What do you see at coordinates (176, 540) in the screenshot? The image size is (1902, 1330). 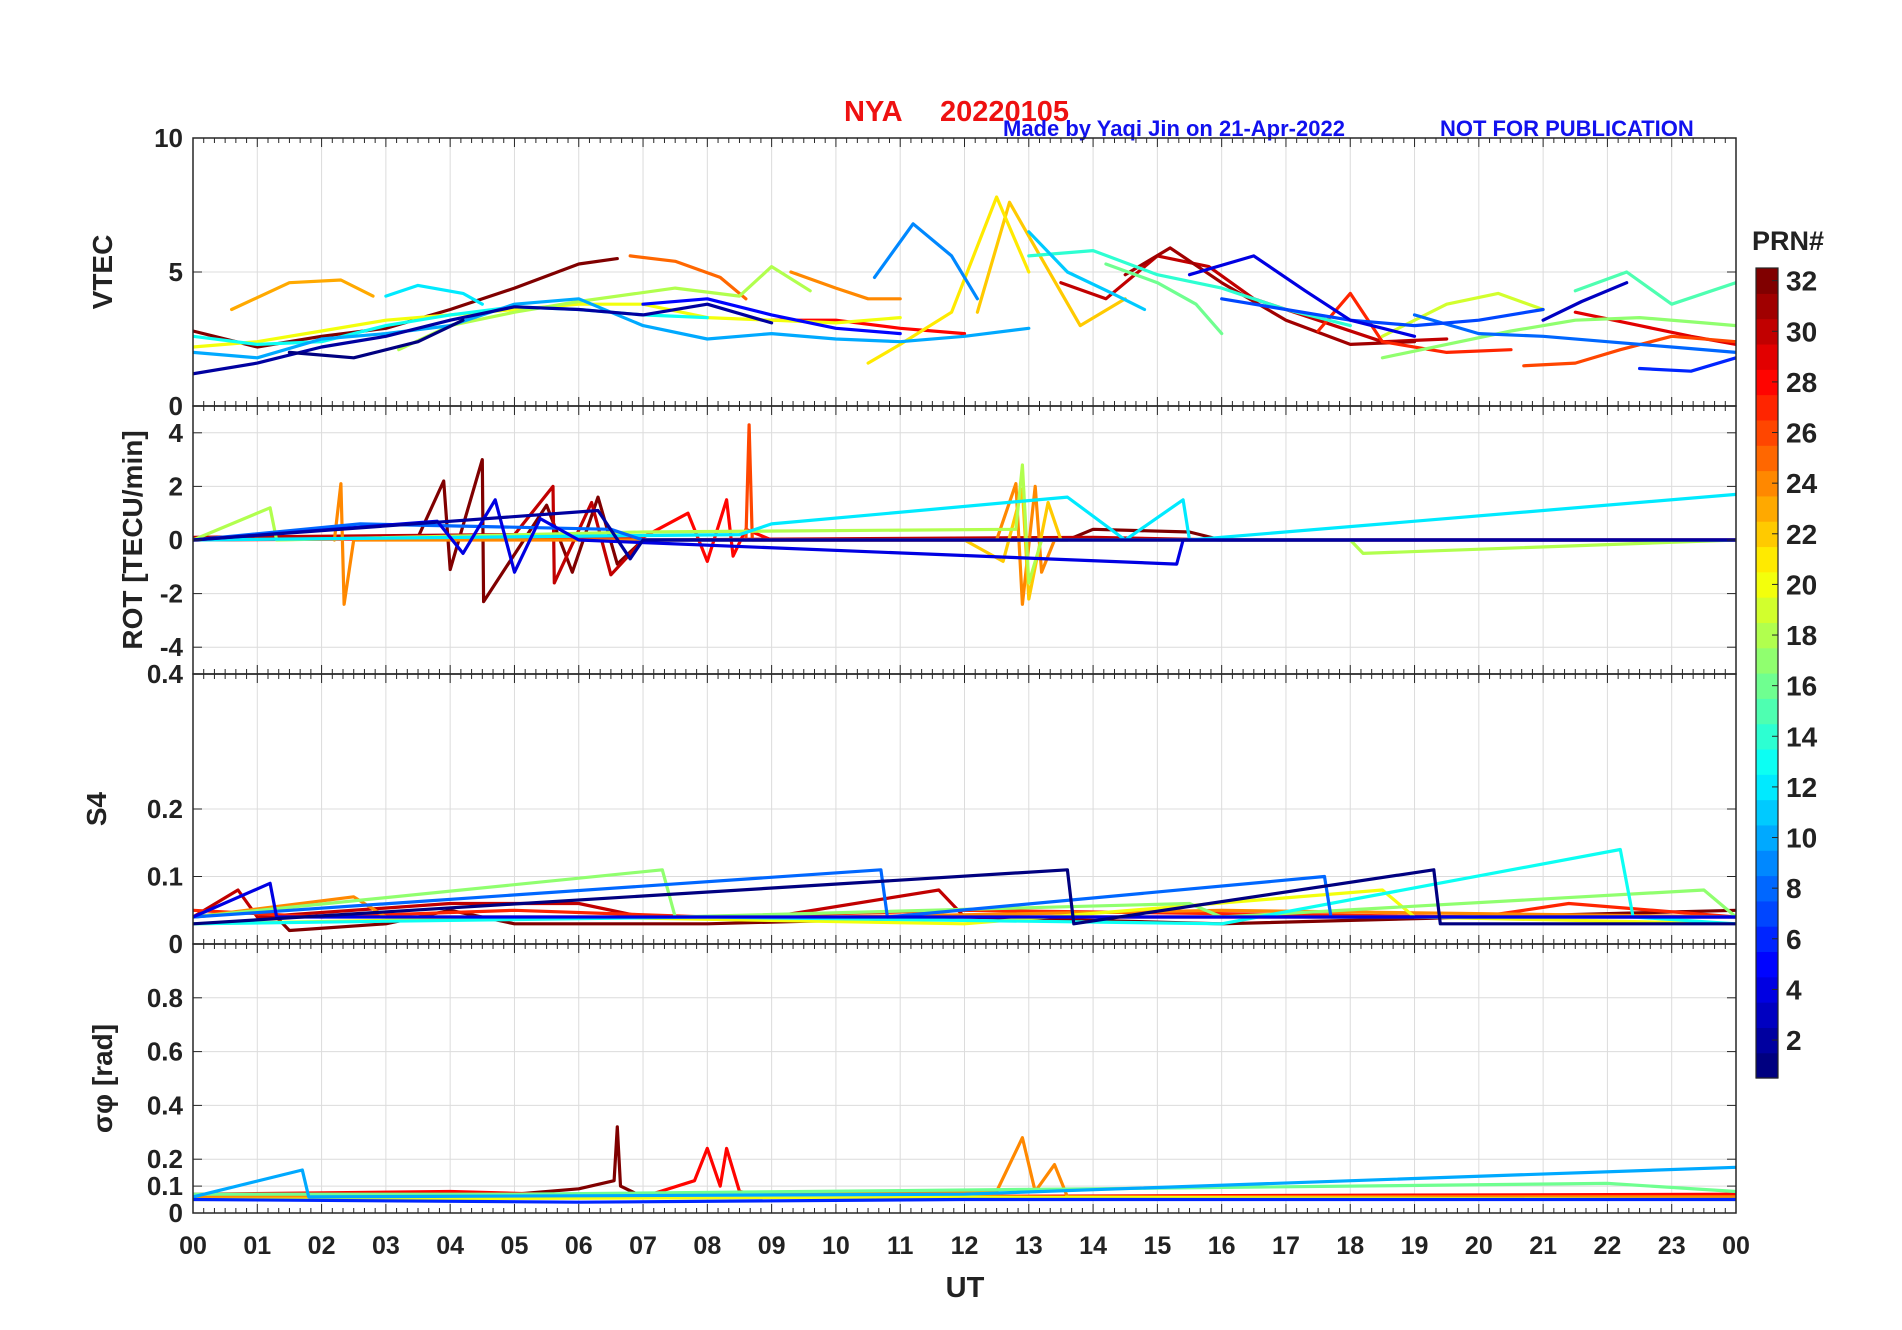 I see `rot-y-tick-label: 0` at bounding box center [176, 540].